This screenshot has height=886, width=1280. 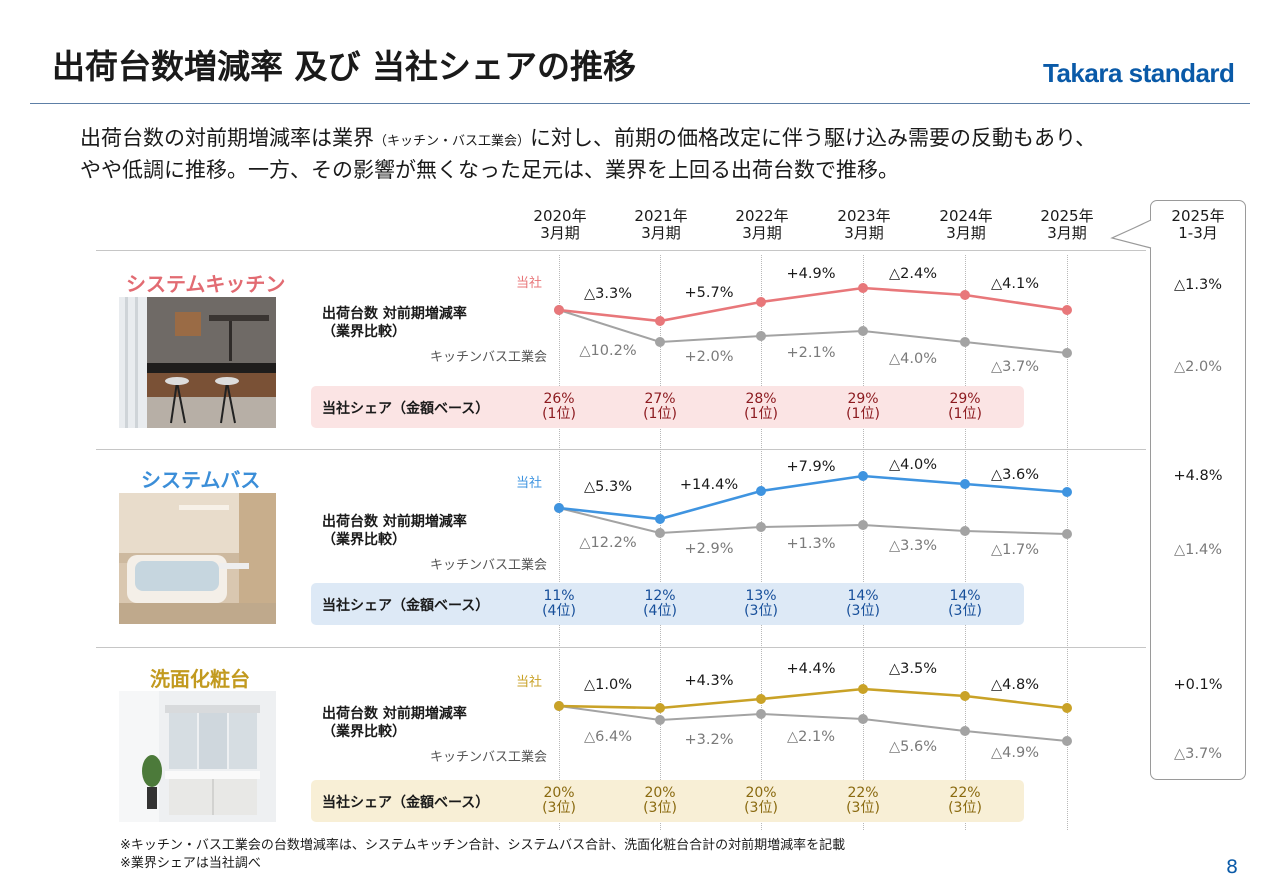 What do you see at coordinates (197, 558) in the screenshot?
I see `bath-photo` at bounding box center [197, 558].